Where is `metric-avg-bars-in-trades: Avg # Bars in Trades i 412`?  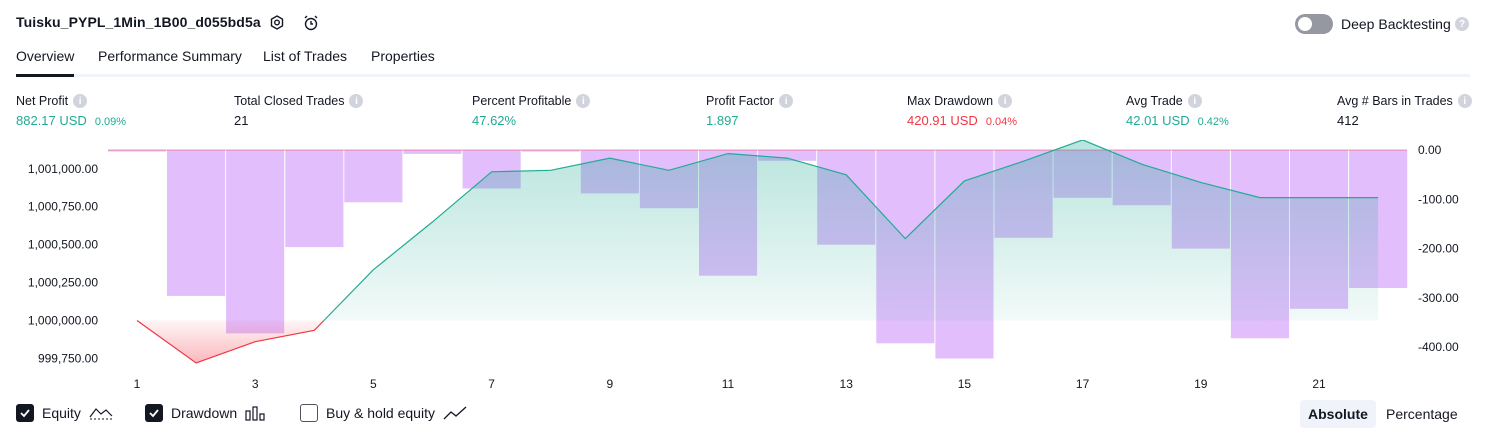
metric-avg-bars-in-trades: Avg # Bars in Trades i 412 is located at coordinates (1404, 111).